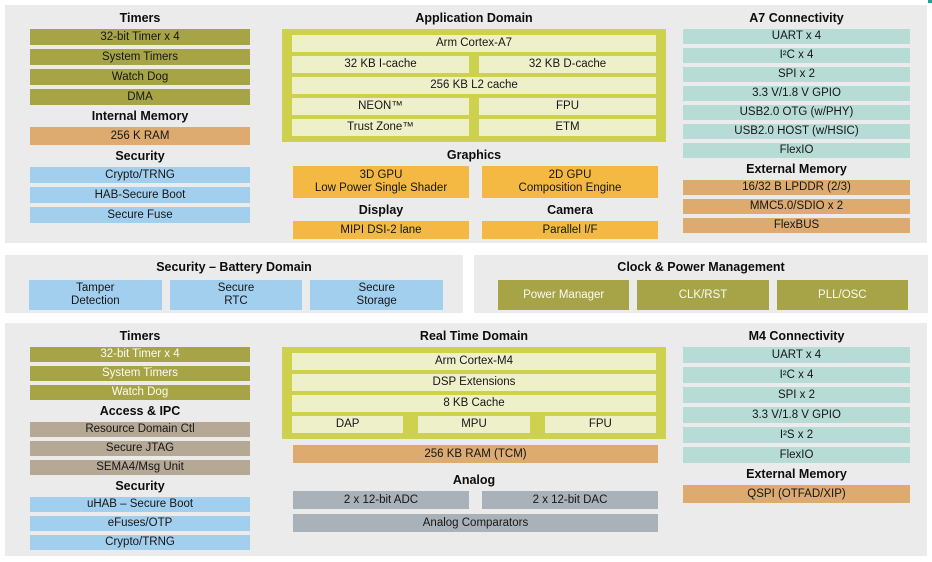  What do you see at coordinates (796, 435) in the screenshot?
I see `block: I²S x 2` at bounding box center [796, 435].